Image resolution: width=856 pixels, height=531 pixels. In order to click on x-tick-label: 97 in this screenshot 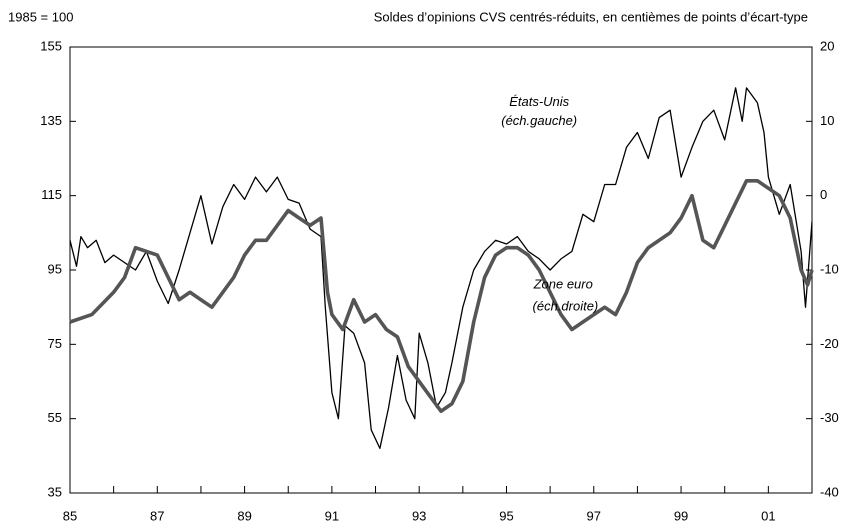, I will do `click(594, 515)`.